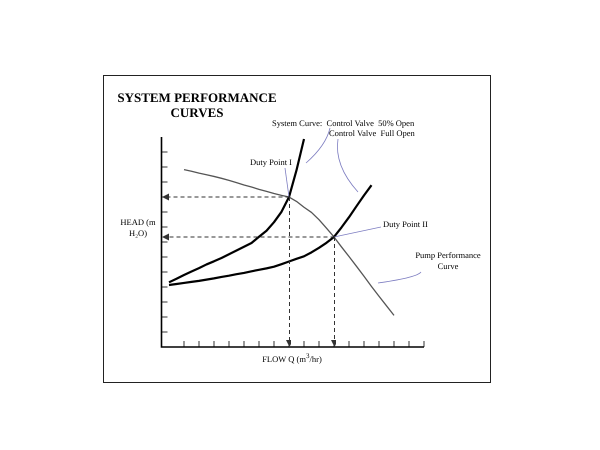  I want to click on x-axis-title: FLOW Q (m$^{3}$/hr), so click(292, 358).